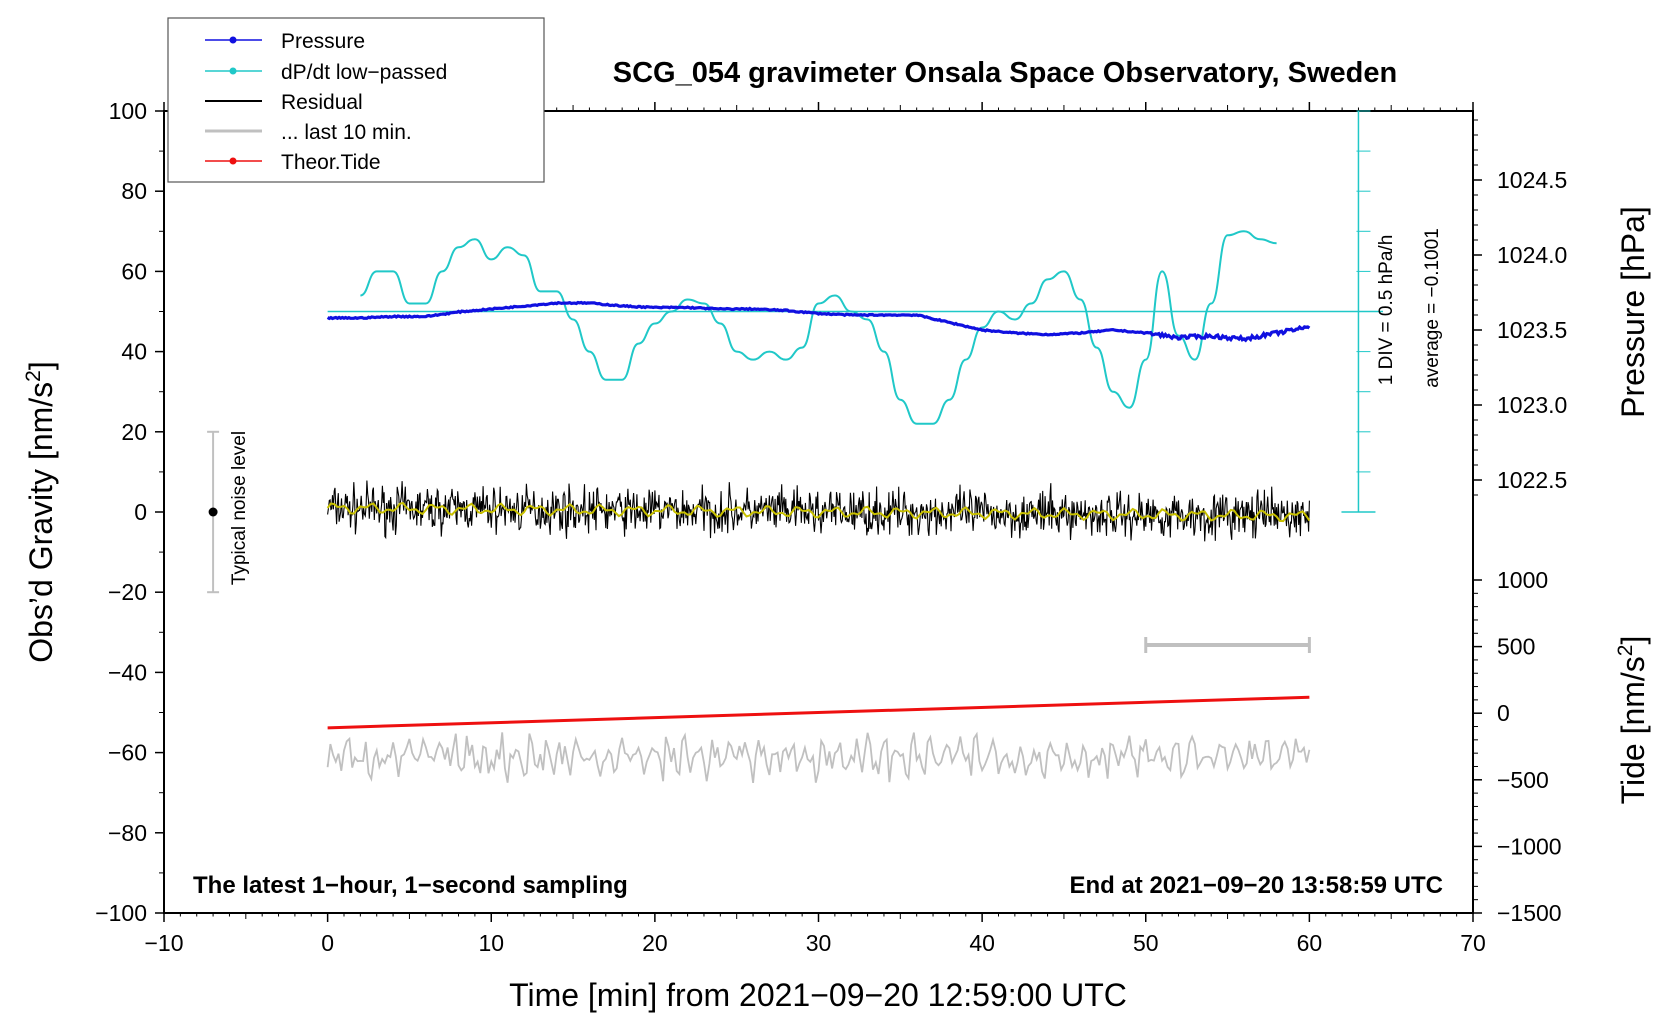  Describe the element at coordinates (982, 943) in the screenshot. I see `x-tick-label: 40` at that location.